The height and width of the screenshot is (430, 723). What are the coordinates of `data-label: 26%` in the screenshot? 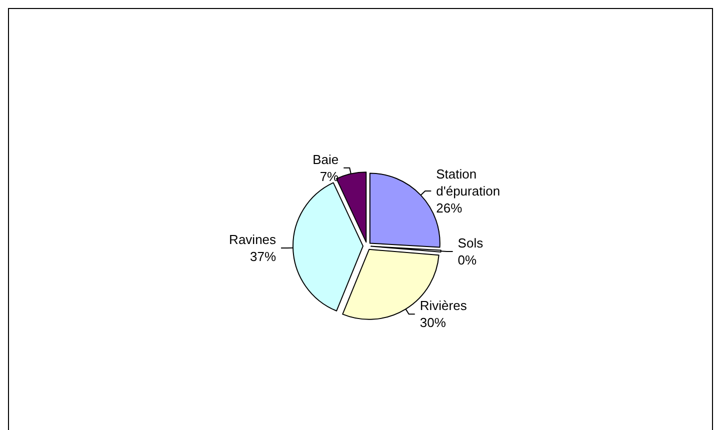 It's located at (449, 208).